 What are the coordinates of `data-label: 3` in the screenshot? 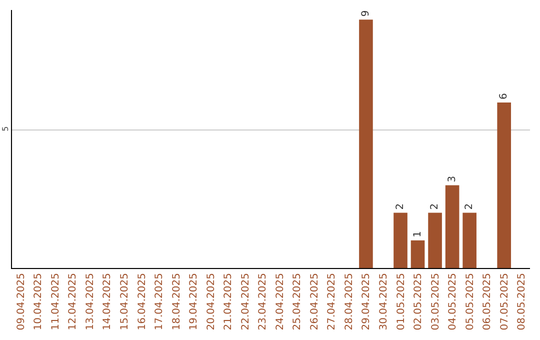 It's located at (452, 179).